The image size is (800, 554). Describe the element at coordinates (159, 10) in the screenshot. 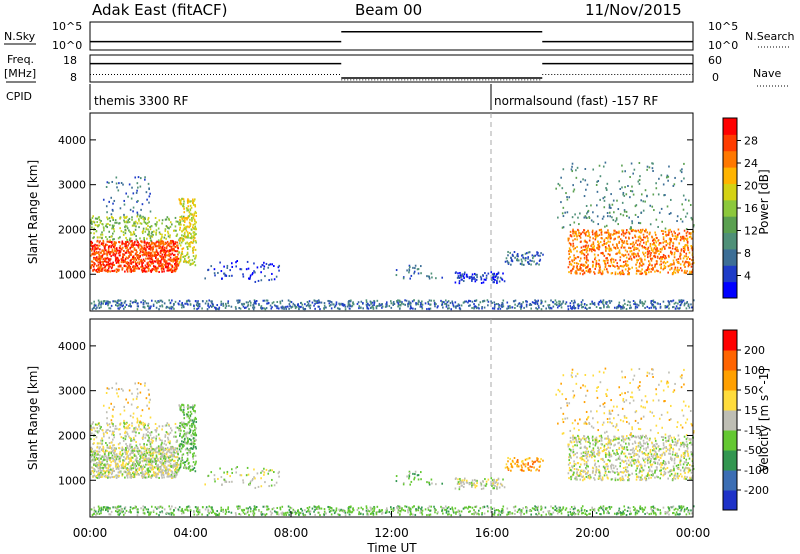

I see `radar-title: Adak East (fitACF)` at that location.